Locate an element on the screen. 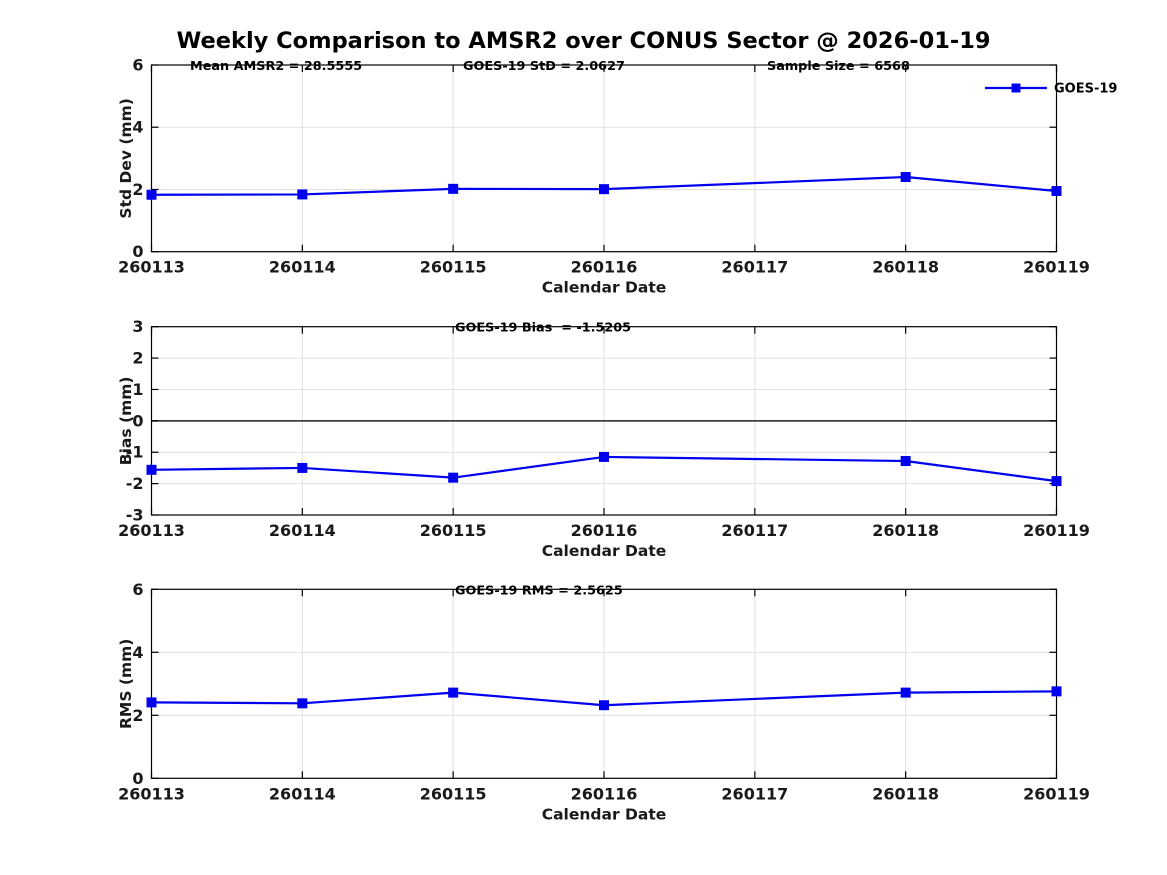 This screenshot has width=1167, height=875. legend-marker-icon is located at coordinates (1016, 88).